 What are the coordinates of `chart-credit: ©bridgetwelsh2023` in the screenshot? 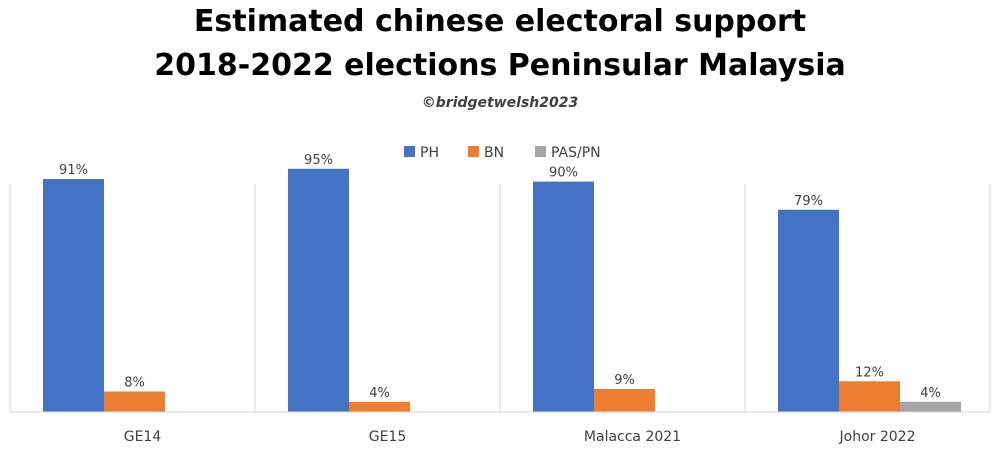 It's located at (500, 103).